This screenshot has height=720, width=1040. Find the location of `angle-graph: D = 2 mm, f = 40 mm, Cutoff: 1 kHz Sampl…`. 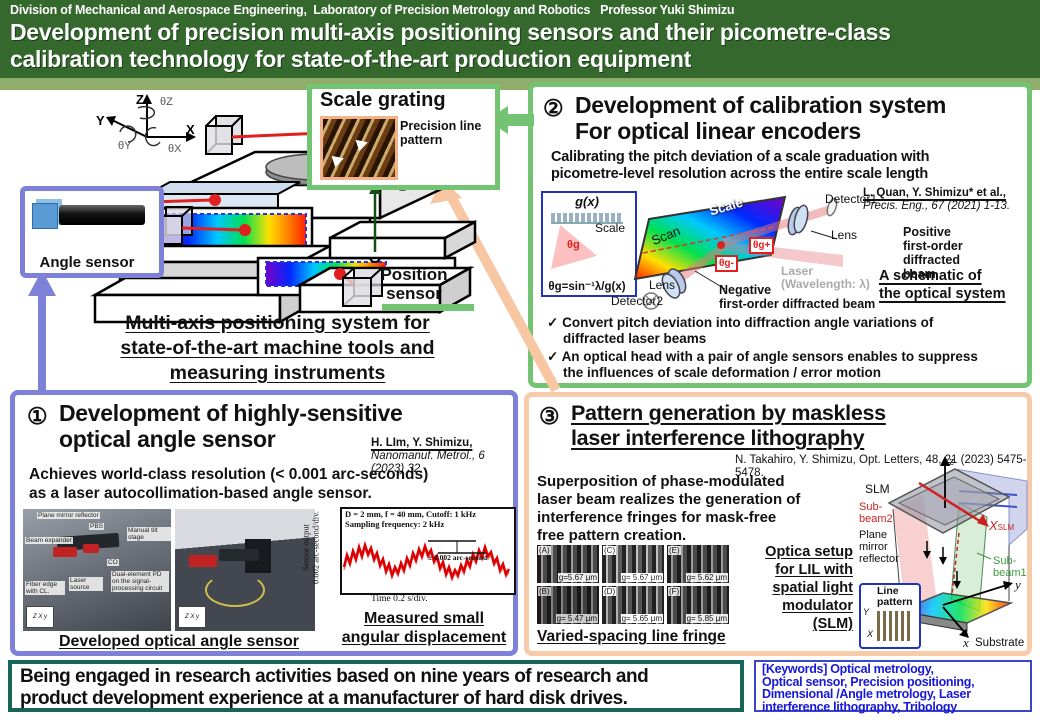

angle-graph: D = 2 mm, f = 40 mm, Cutoff: 1 kHz Sampl… is located at coordinates (428, 551).